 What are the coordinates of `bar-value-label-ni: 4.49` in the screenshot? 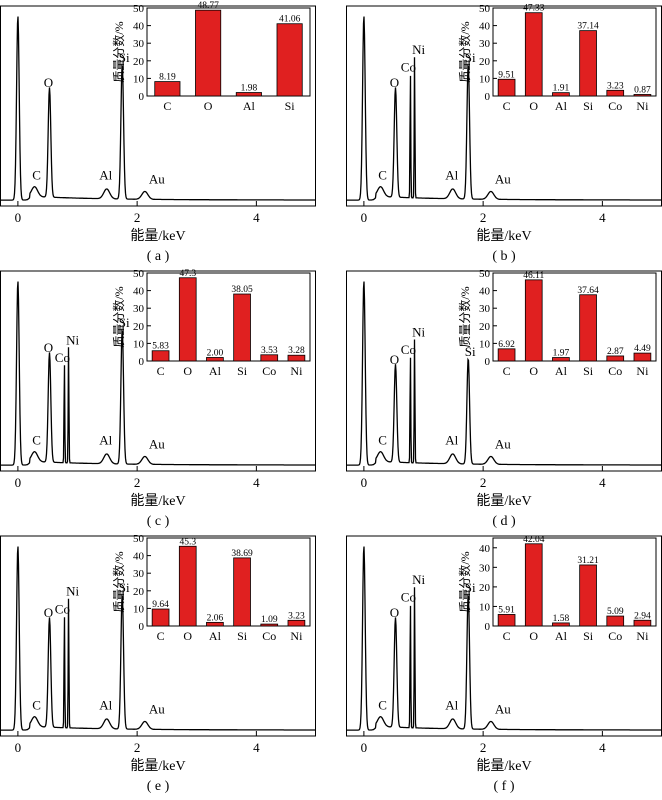 It's located at (642, 349).